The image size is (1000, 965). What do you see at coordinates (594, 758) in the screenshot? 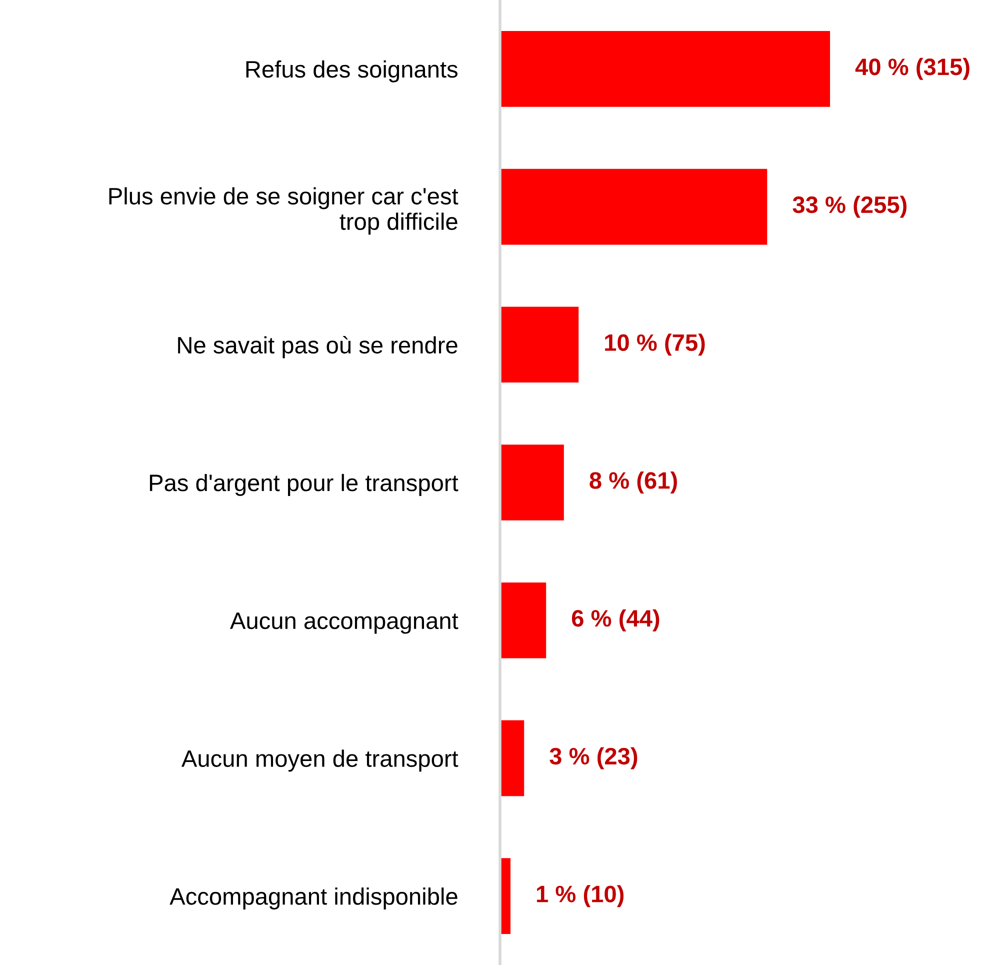
I see `data-label: 3 % (23)` at bounding box center [594, 758].